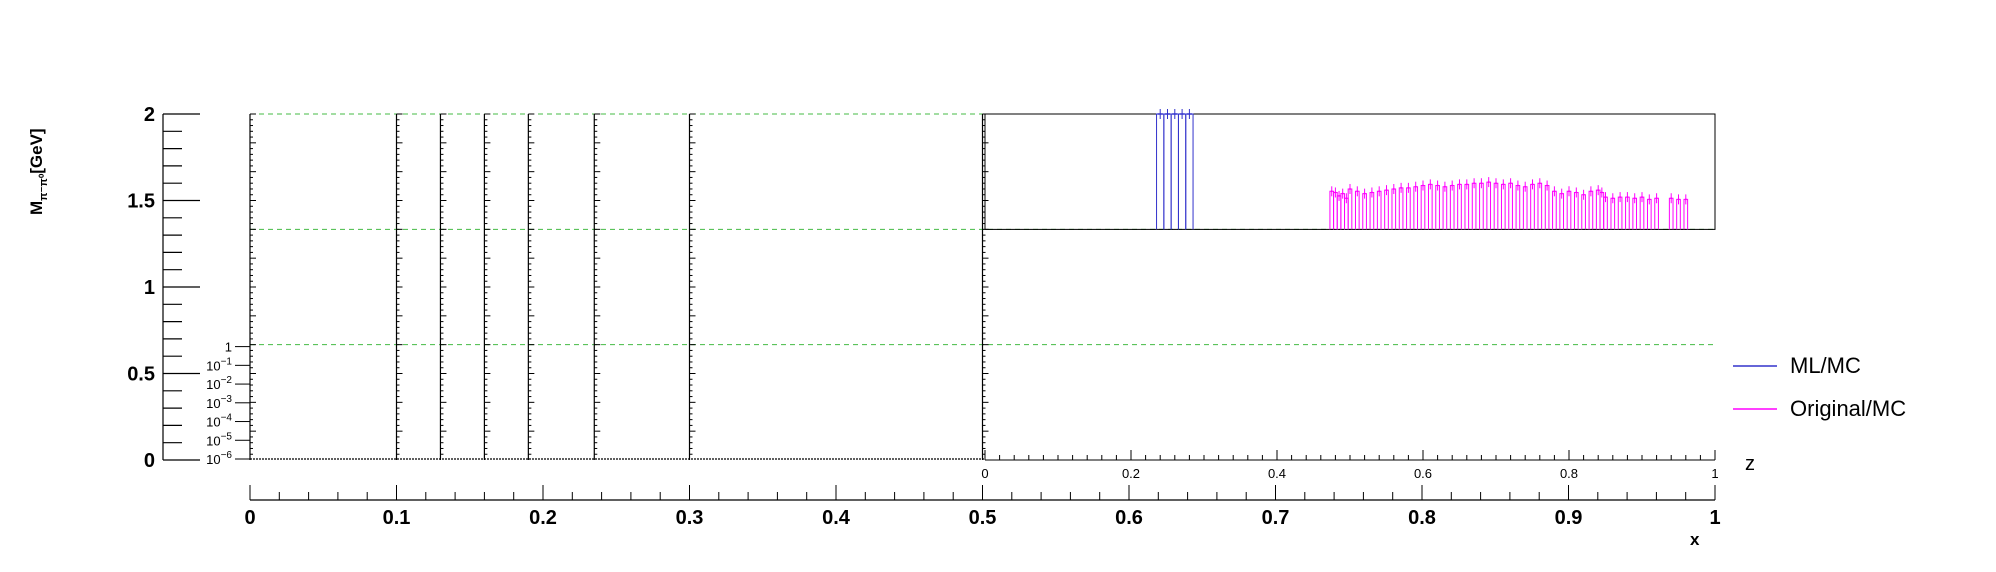 Image resolution: width=1996 pixels, height=572 pixels. What do you see at coordinates (543, 518) in the screenshot?
I see `x-tick-label: 0.2` at bounding box center [543, 518].